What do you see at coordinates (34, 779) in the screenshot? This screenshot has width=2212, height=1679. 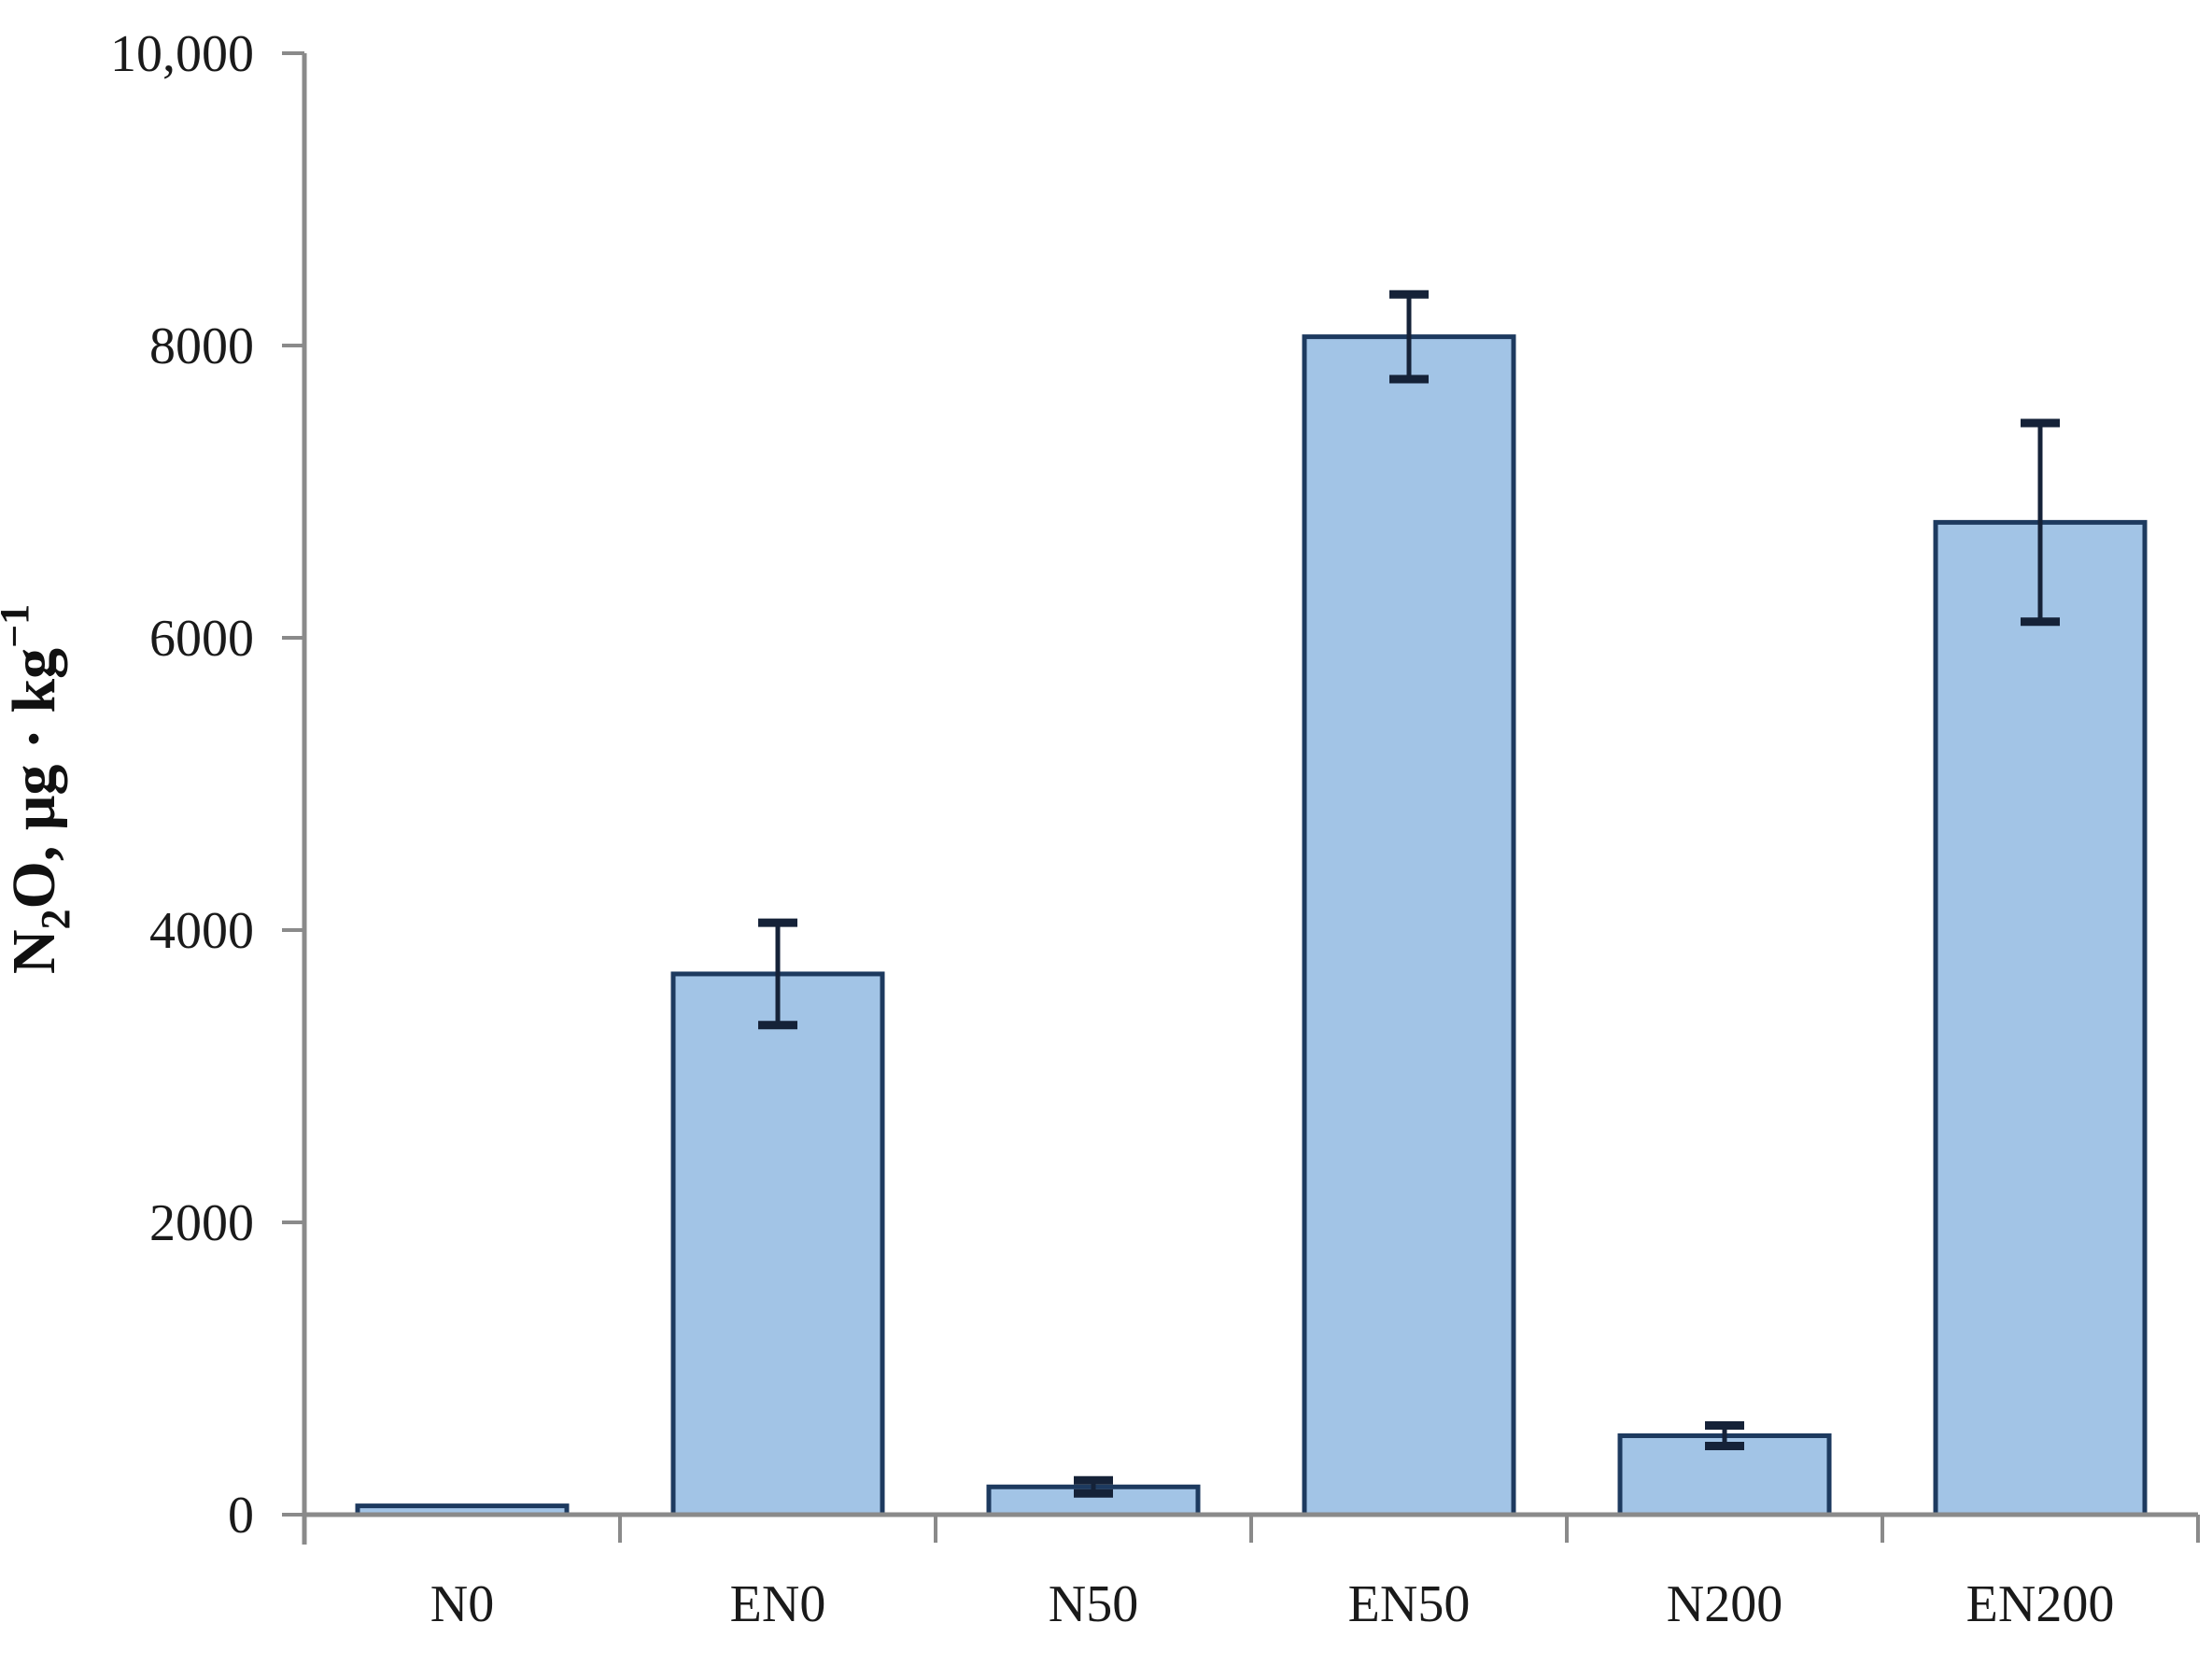 I see `y-axis-title-segment: O, μg · kg` at bounding box center [34, 779].